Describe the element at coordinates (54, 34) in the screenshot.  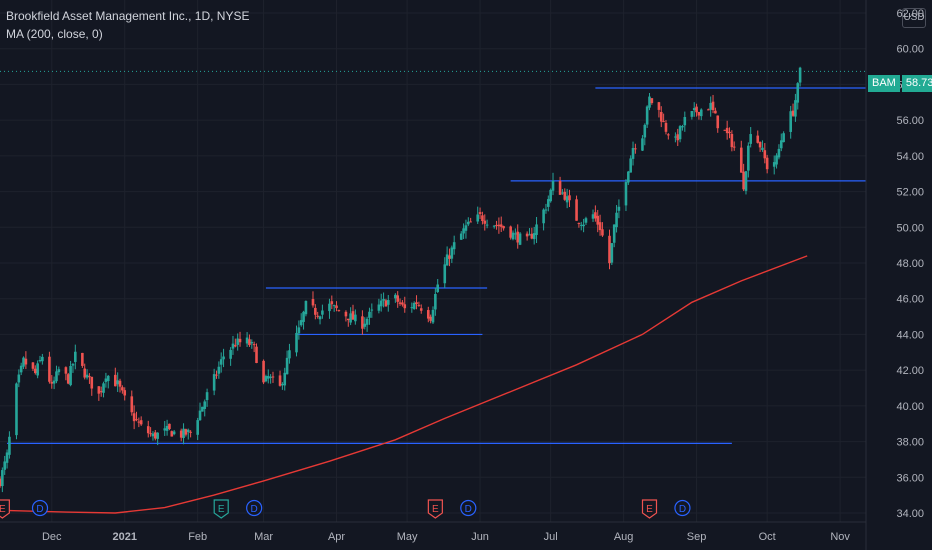
I see `indicator-legend: MA (200, close, 0)` at that location.